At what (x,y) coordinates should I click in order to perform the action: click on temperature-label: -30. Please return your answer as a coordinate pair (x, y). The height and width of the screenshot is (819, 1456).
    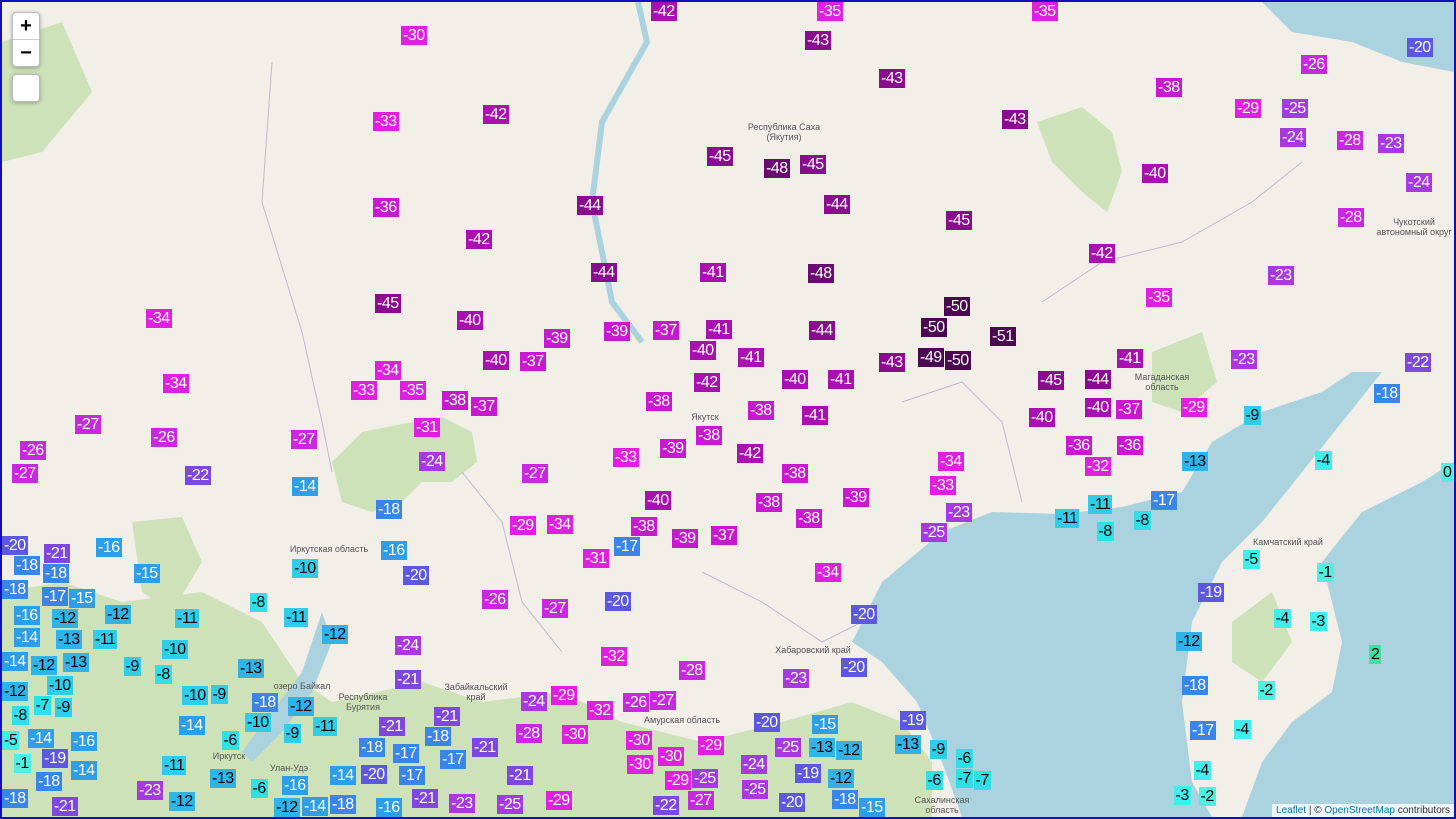
    Looking at the image, I should click on (639, 740).